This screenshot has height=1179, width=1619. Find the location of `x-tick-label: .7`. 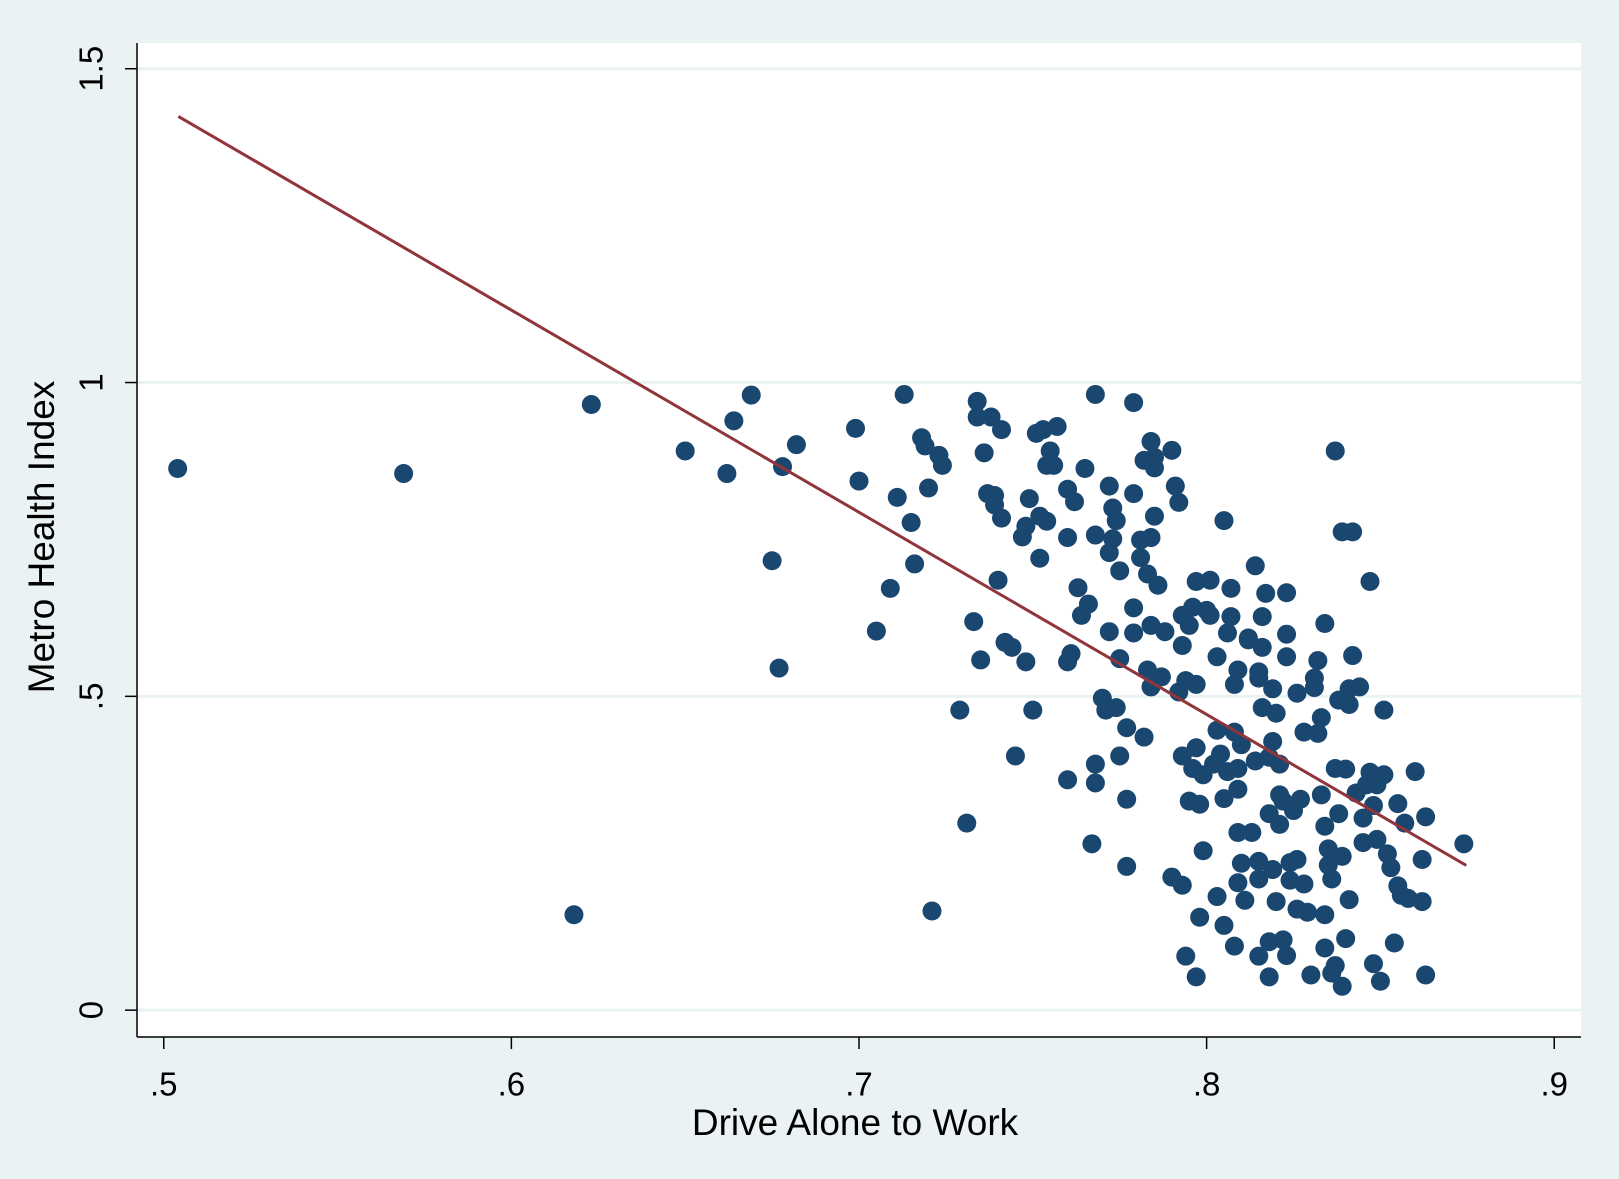

x-tick-label: .7 is located at coordinates (859, 1084).